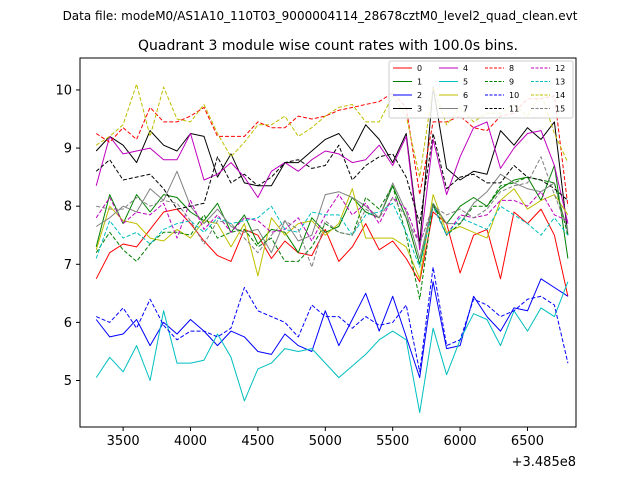 The image size is (640, 480). Describe the element at coordinates (527, 441) in the screenshot. I see `x-tick-label: 6500` at that location.